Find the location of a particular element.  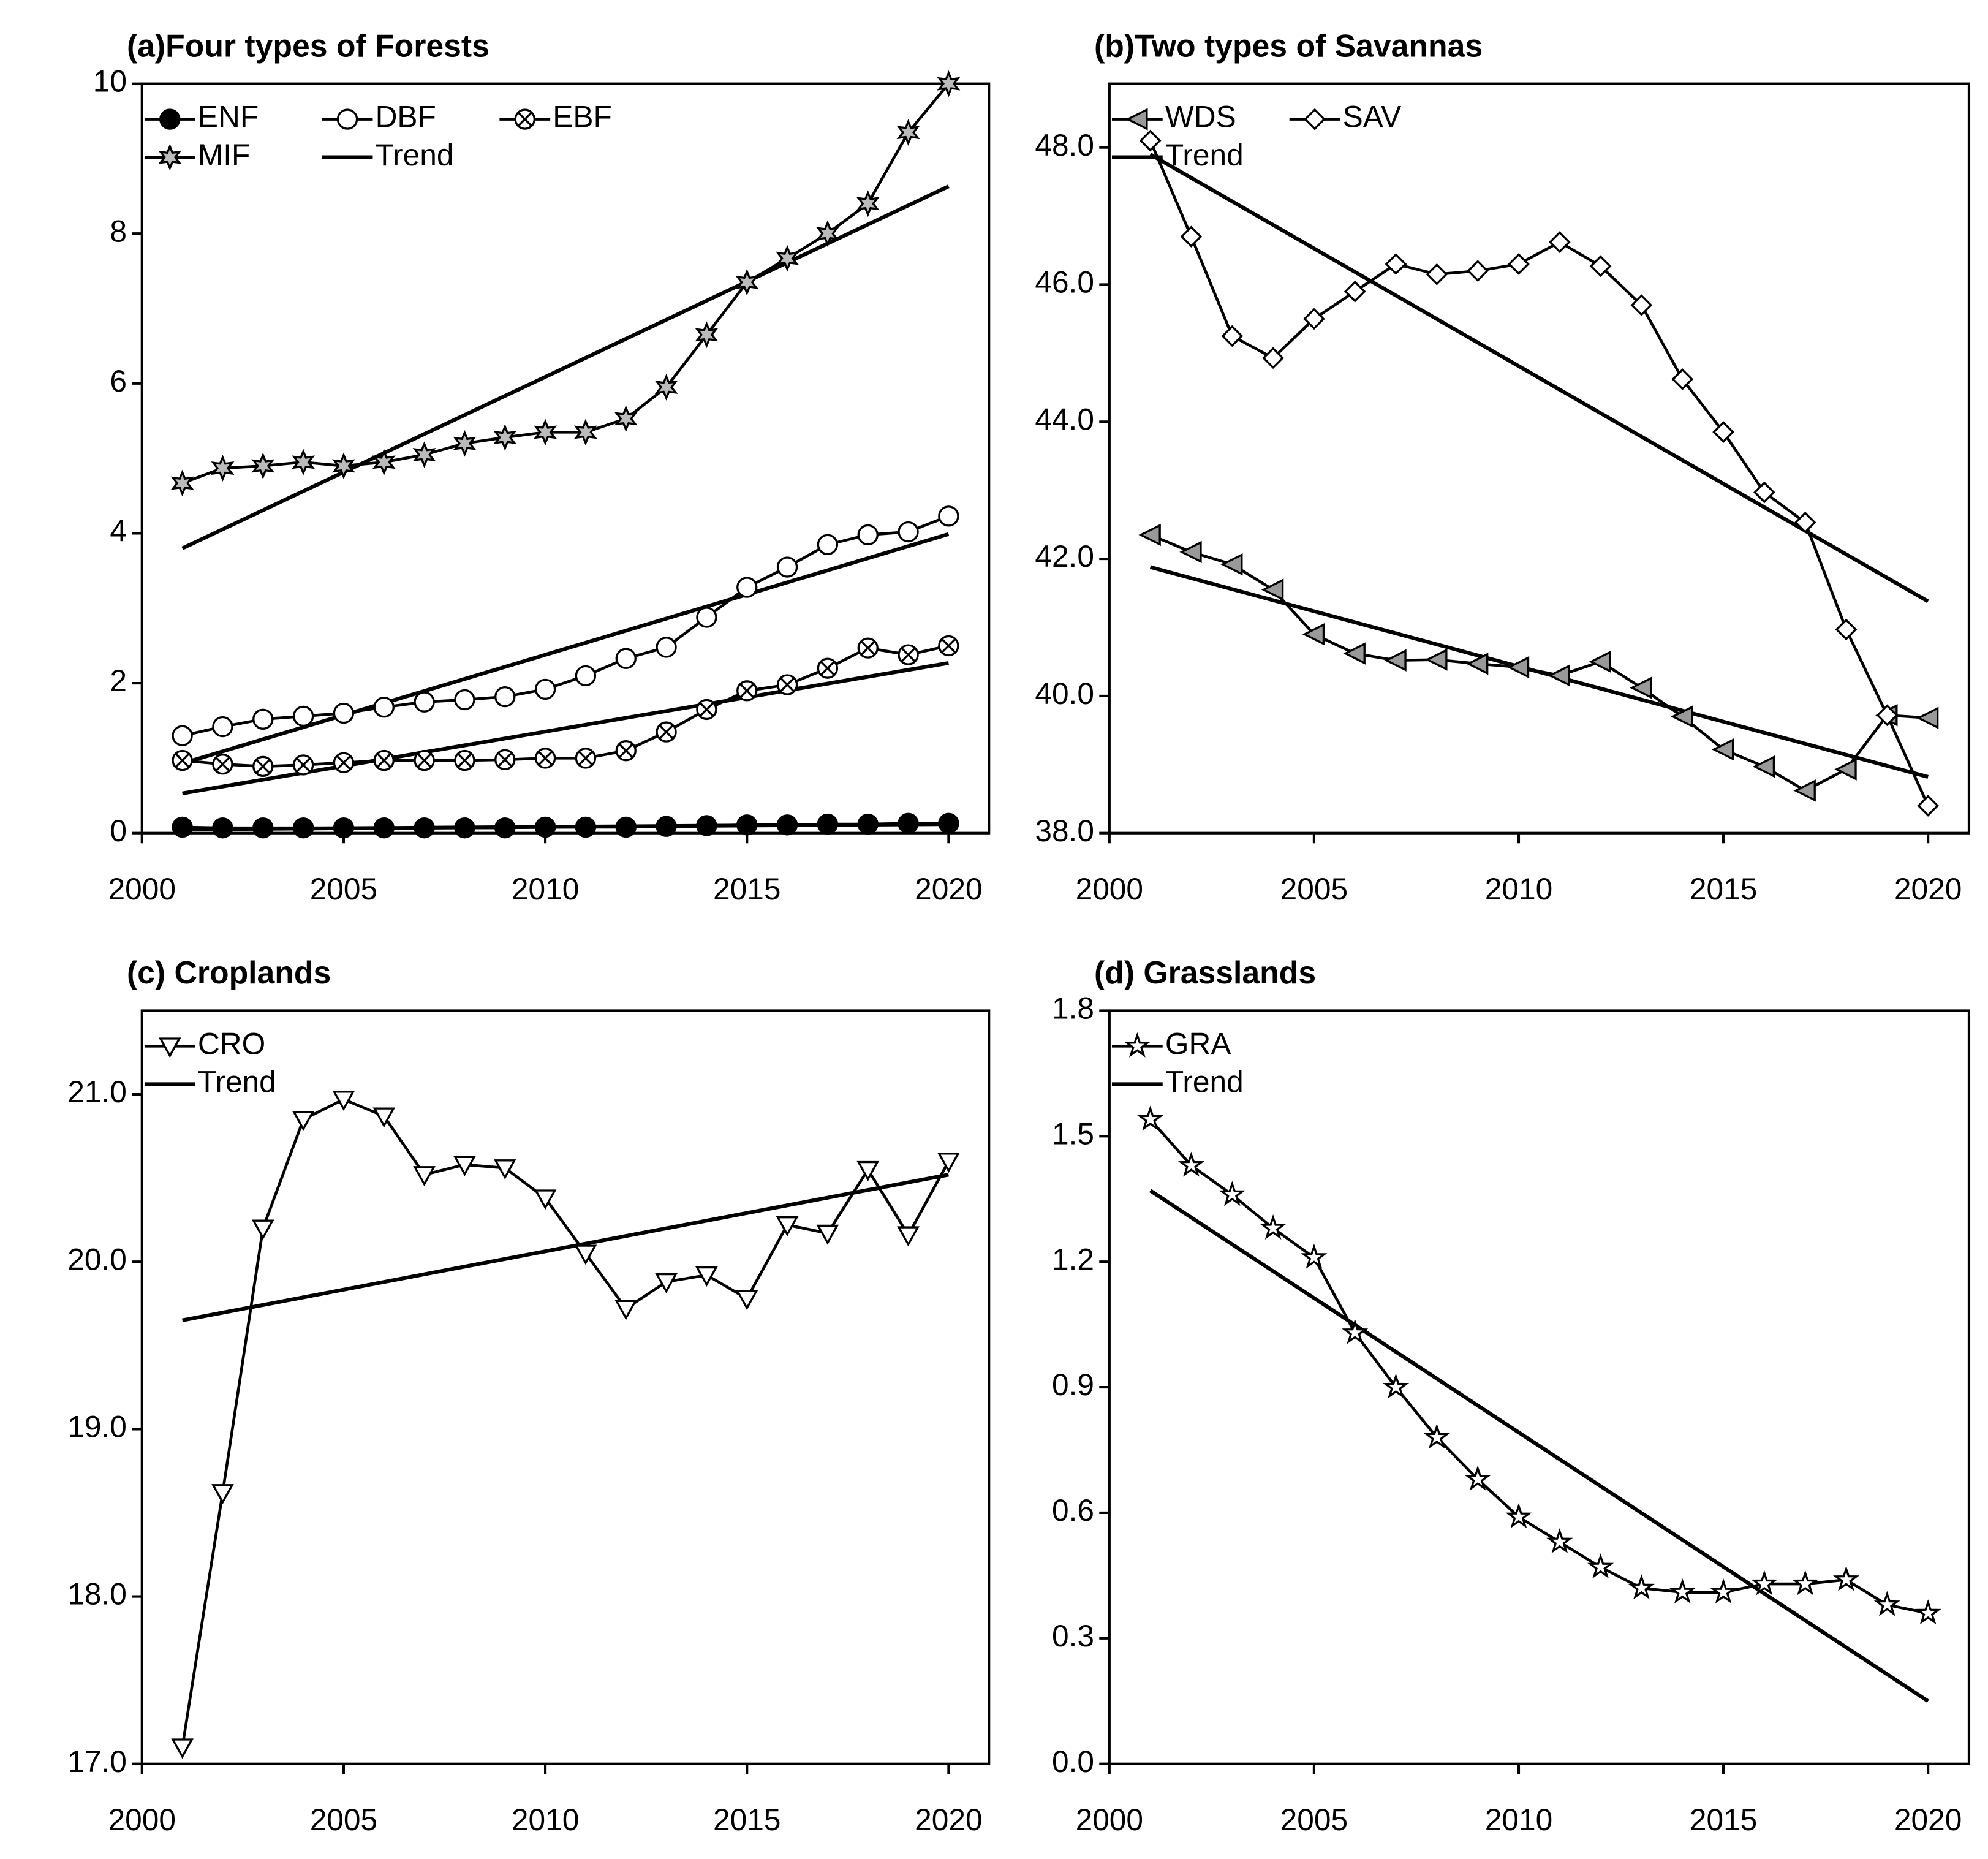

legend-label: SAV is located at coordinates (1373, 117).